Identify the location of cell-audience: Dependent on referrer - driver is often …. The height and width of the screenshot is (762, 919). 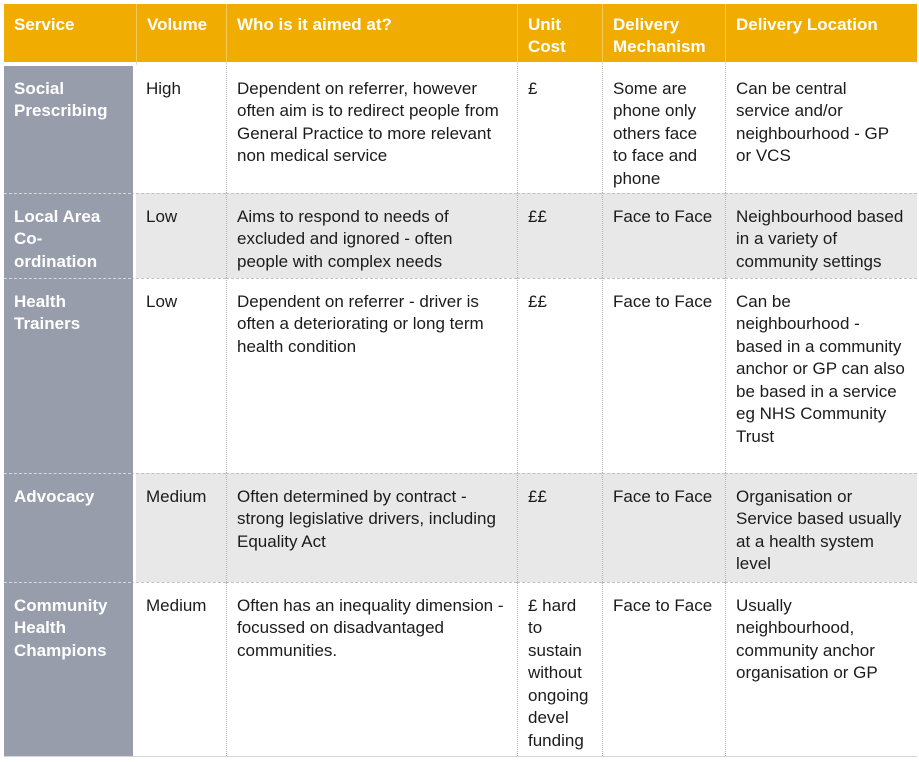
(371, 375).